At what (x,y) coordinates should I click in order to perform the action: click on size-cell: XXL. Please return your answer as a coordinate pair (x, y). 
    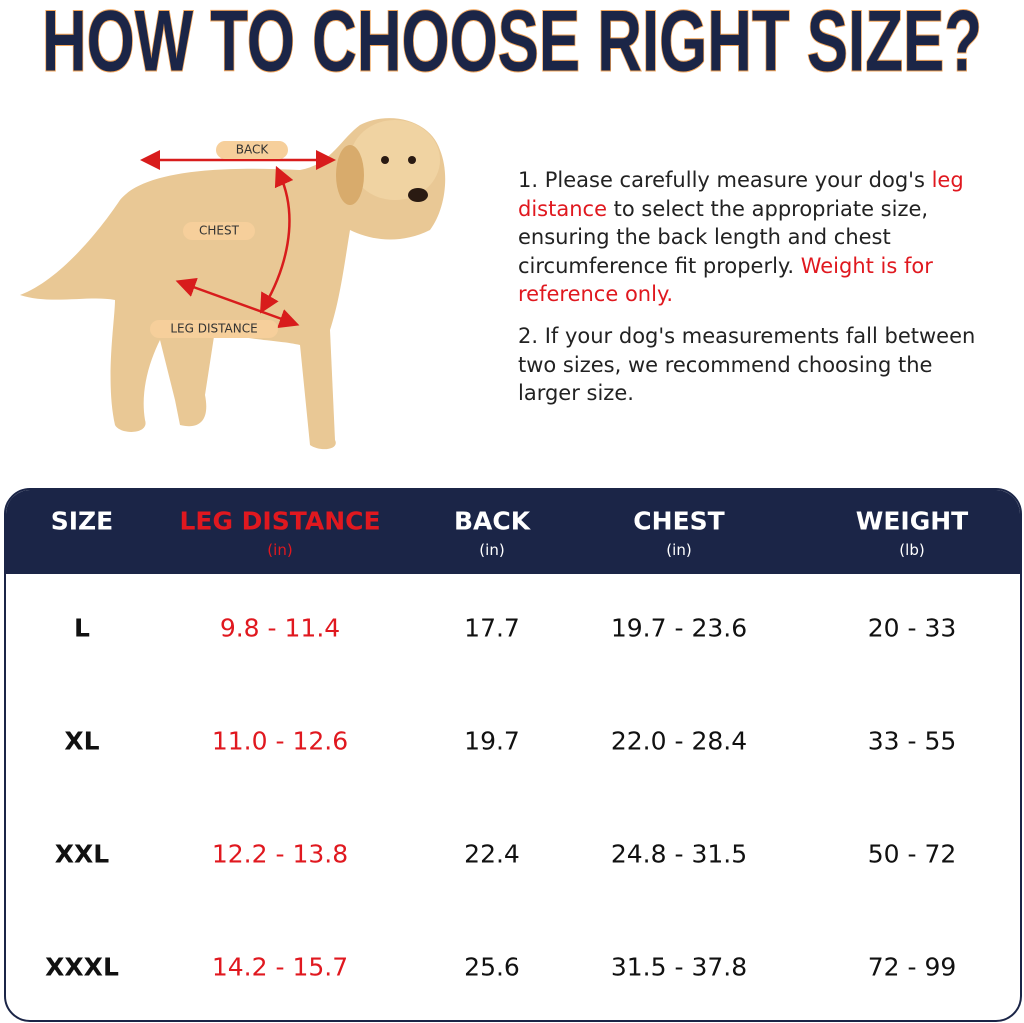
    Looking at the image, I should click on (82, 854).